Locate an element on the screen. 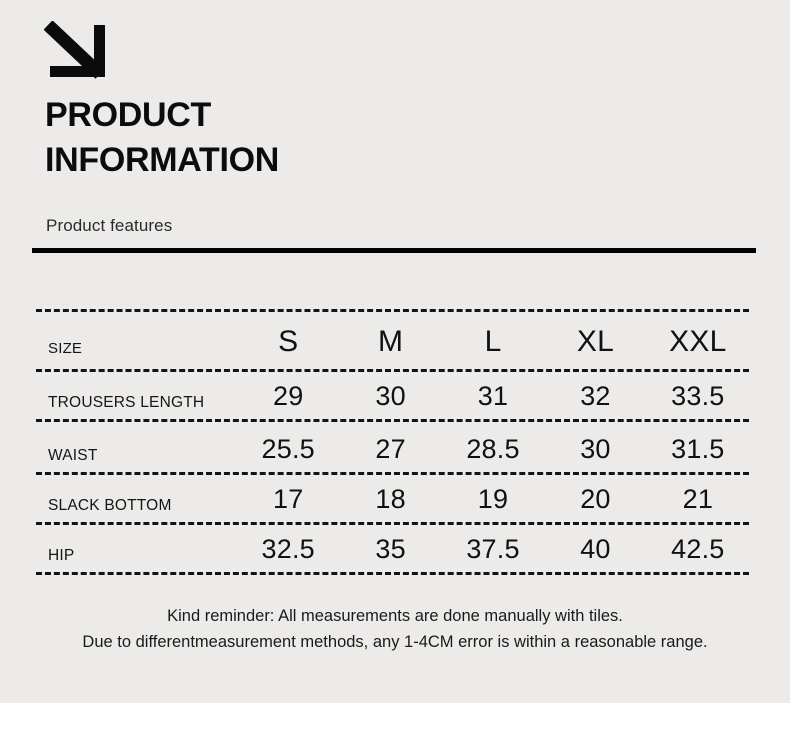 The width and height of the screenshot is (790, 729). table-row: HIP 32.5 35 37.5 40 42.5 is located at coordinates (392, 548).